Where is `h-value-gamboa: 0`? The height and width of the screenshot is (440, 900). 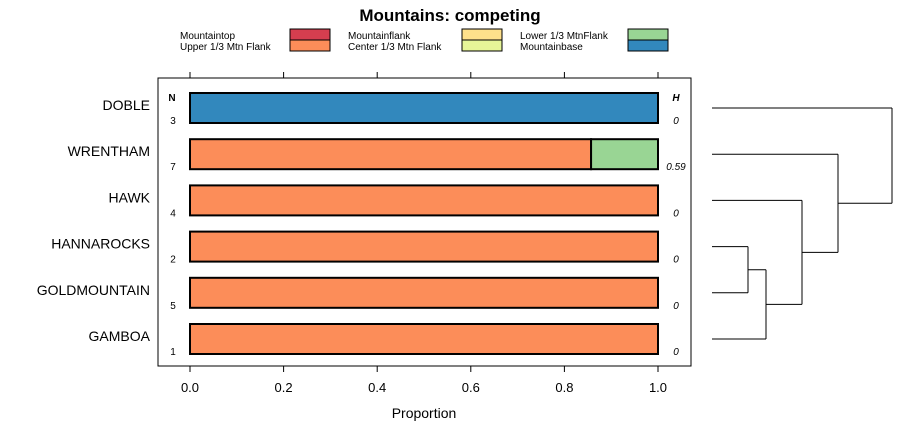
h-value-gamboa: 0 is located at coordinates (676, 352).